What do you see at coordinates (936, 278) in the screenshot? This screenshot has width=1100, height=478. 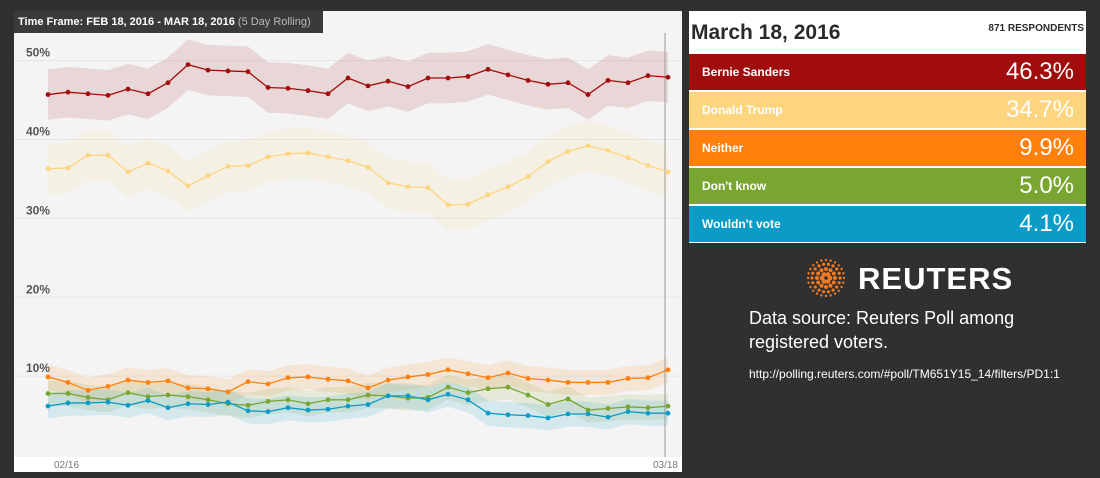 I see `logo-text: REUTERS` at bounding box center [936, 278].